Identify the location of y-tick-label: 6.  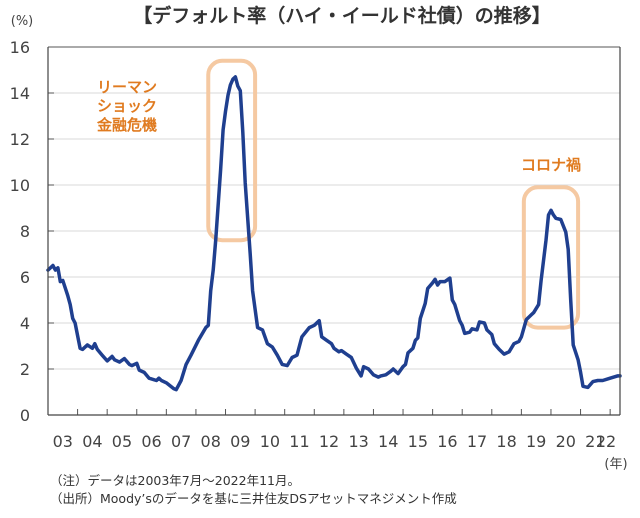
(25, 277).